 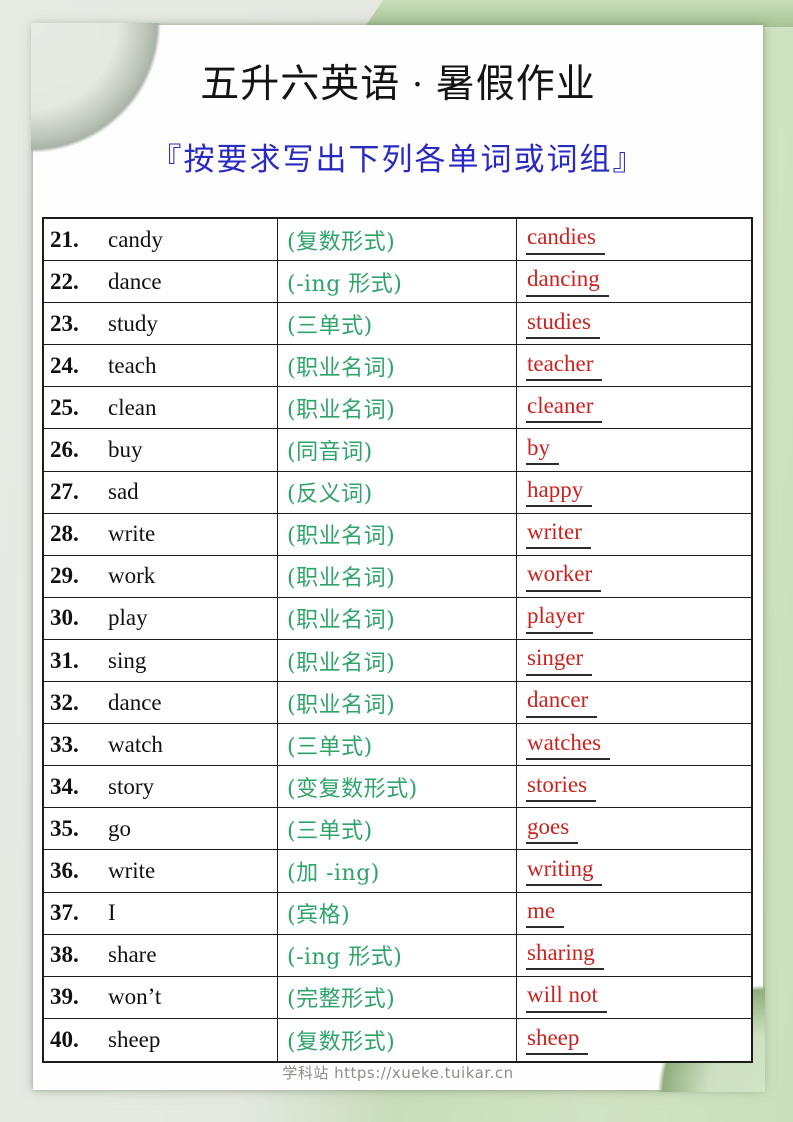 I want to click on word-cell: 38. share, so click(x=161, y=955).